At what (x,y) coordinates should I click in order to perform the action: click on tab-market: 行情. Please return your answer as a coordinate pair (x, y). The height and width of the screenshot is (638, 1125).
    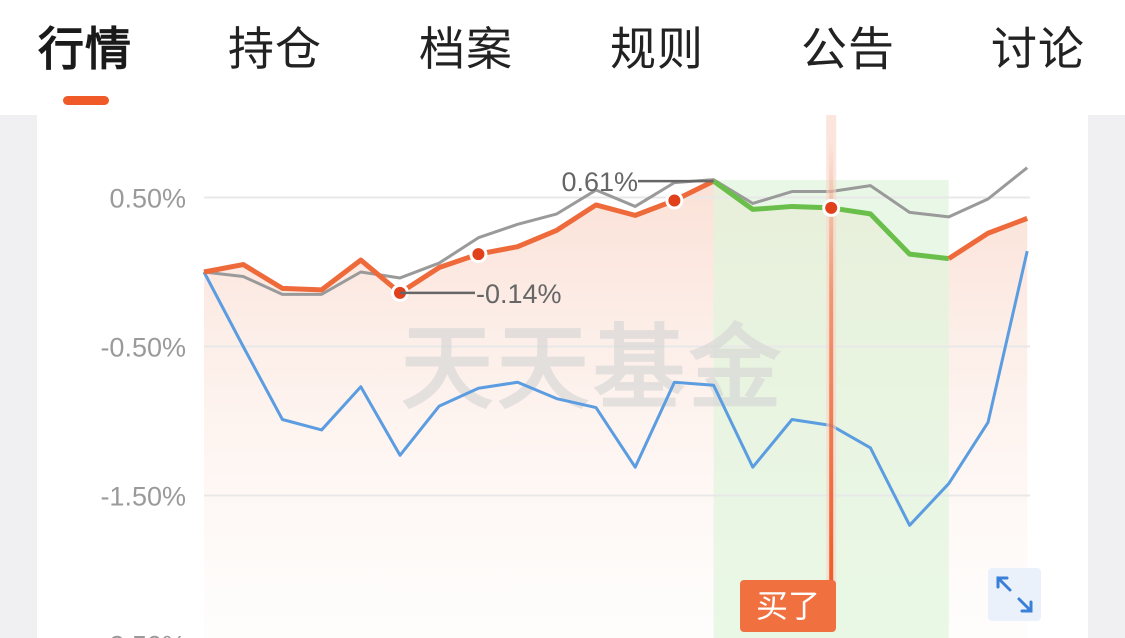
    Looking at the image, I should click on (85, 49).